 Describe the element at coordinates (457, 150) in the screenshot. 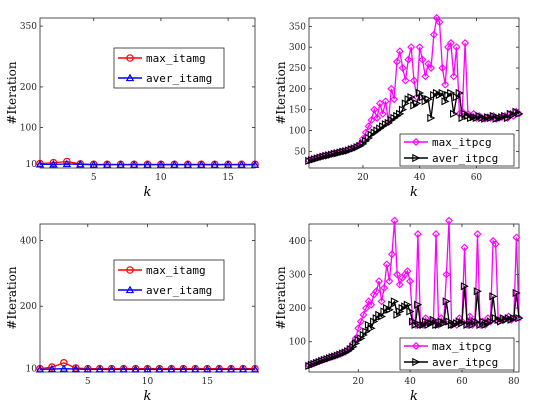

I see `legend: max_itpcg aver_itpcg` at that location.